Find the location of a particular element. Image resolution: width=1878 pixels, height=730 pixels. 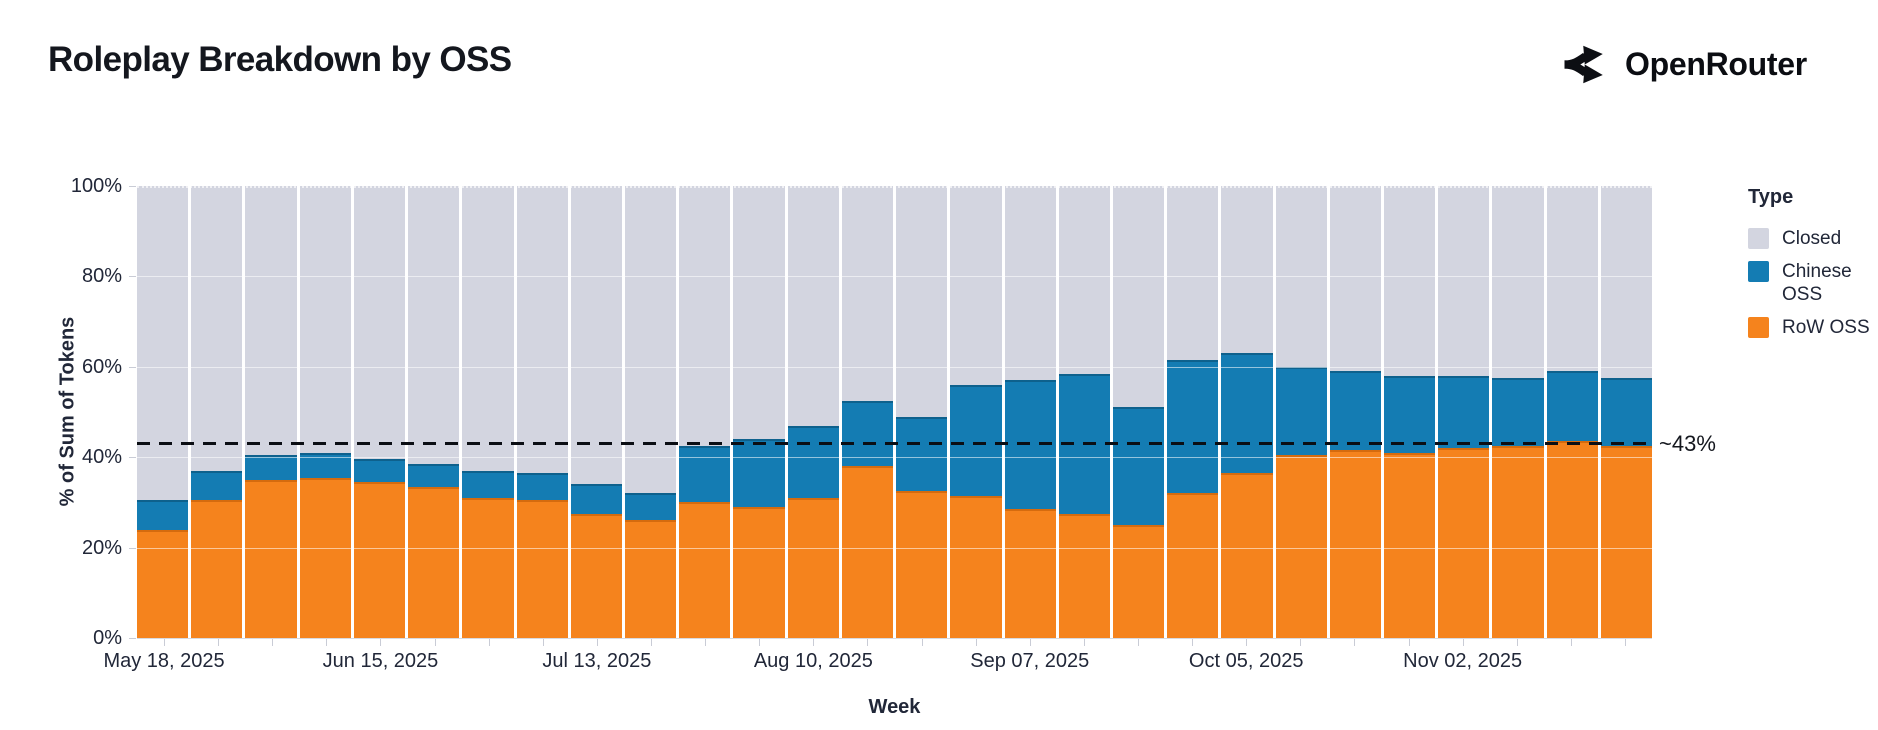

x-tick-label-oct-05-2025: Oct 05, 2025 is located at coordinates (1246, 661).